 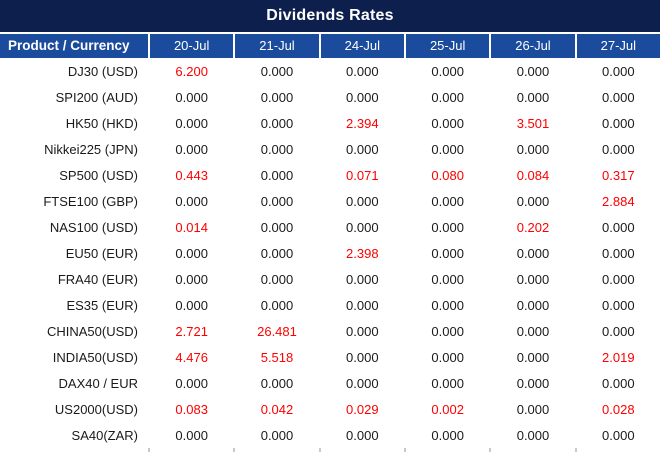 I want to click on value-cell: 0.071, so click(x=362, y=176).